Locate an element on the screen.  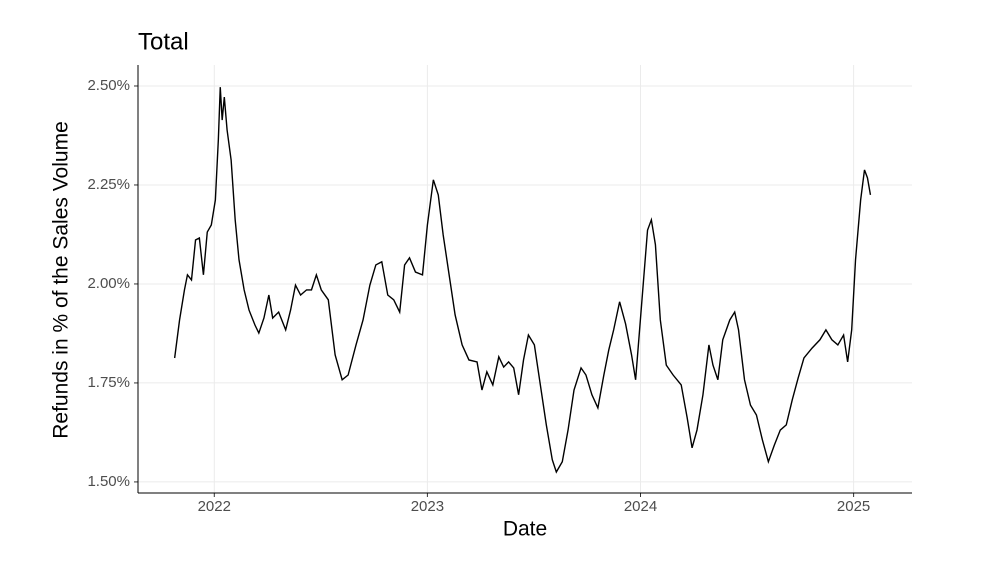
chart-title: Total is located at coordinates (163, 41).